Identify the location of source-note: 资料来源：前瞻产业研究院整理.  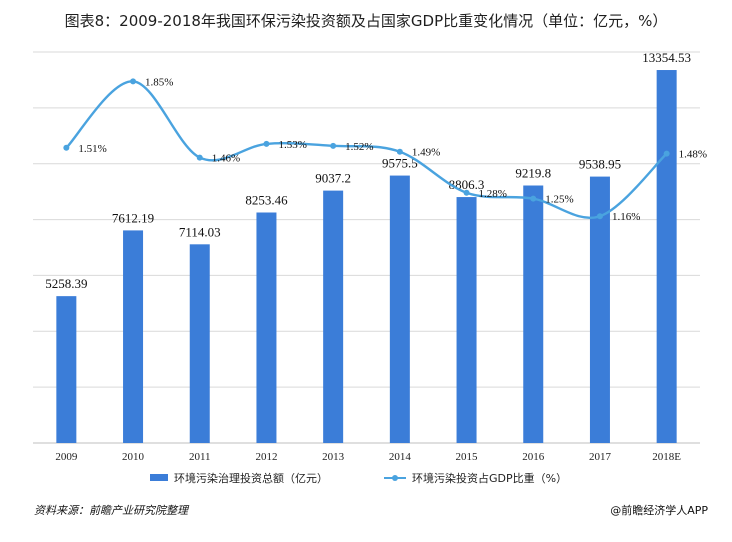
(111, 510).